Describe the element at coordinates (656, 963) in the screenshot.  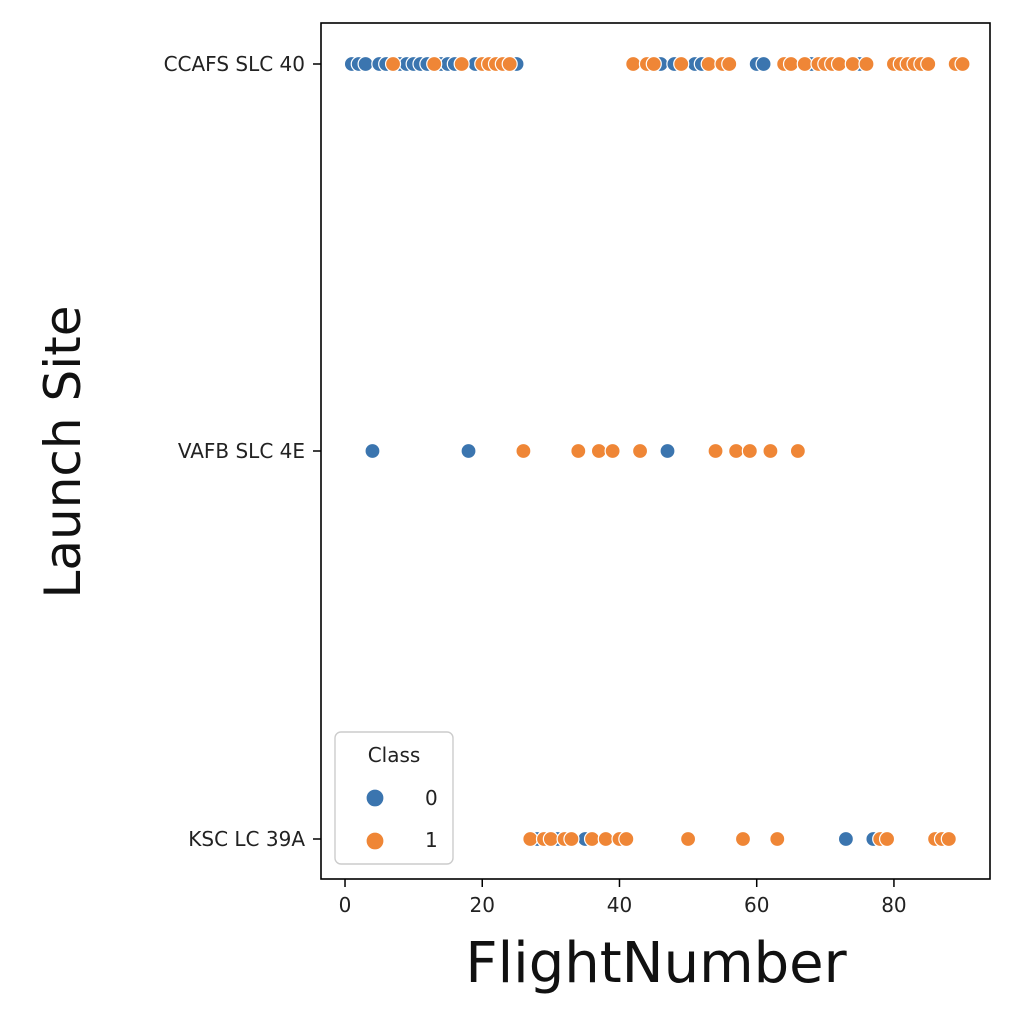
I see `x-axis-title: FlightNumber` at that location.